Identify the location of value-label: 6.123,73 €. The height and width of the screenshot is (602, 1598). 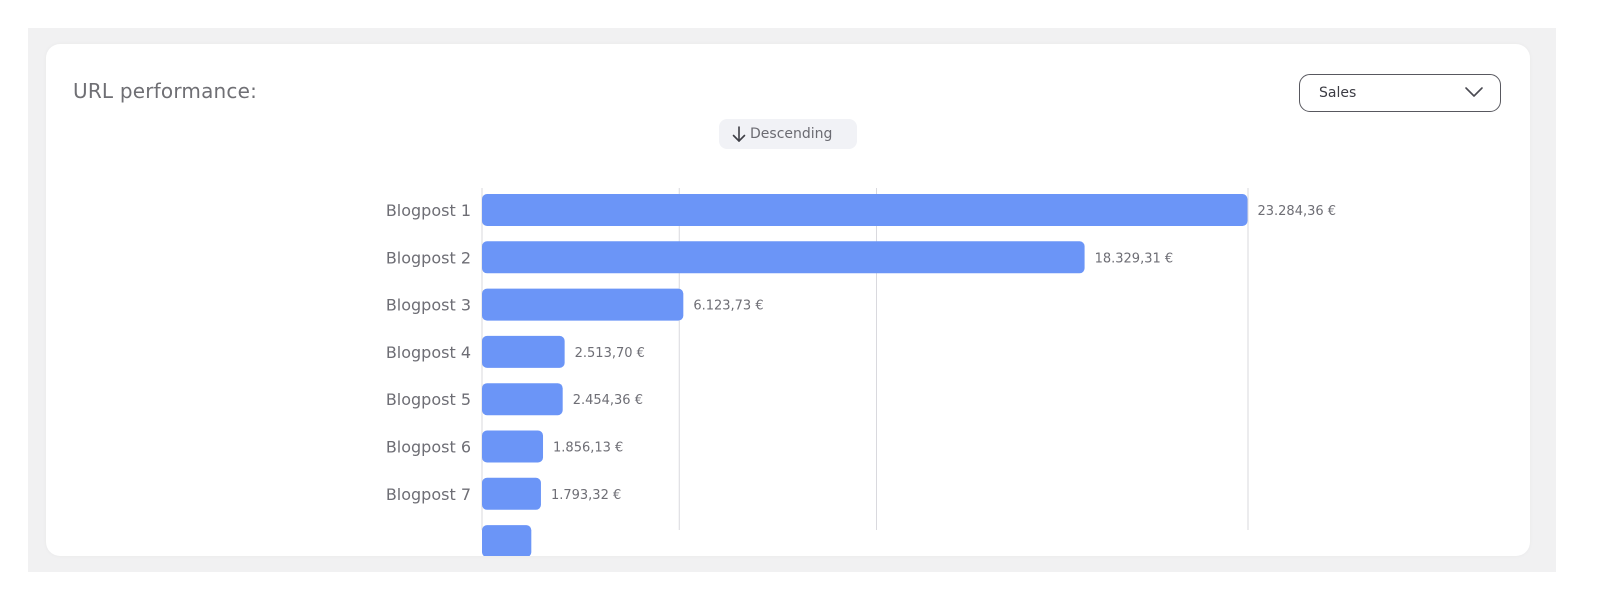
(728, 306).